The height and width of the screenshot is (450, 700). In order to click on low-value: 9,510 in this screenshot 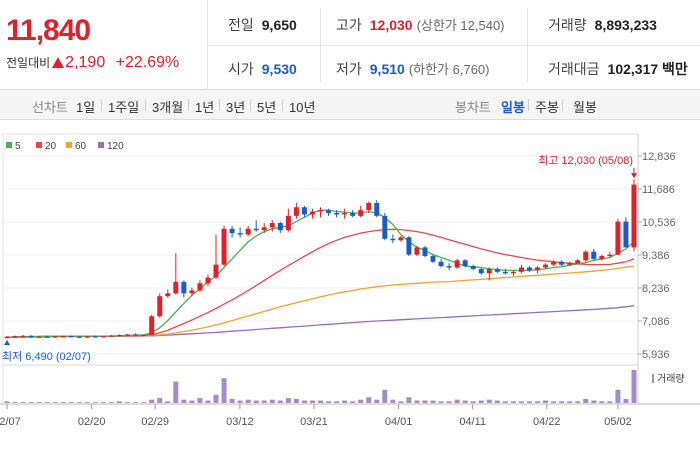, I will do `click(387, 69)`.